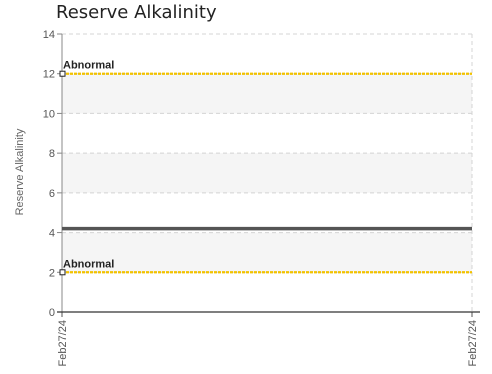 This screenshot has height=374, width=492. Describe the element at coordinates (49, 75) in the screenshot. I see `y-tick-label-6: 12` at that location.